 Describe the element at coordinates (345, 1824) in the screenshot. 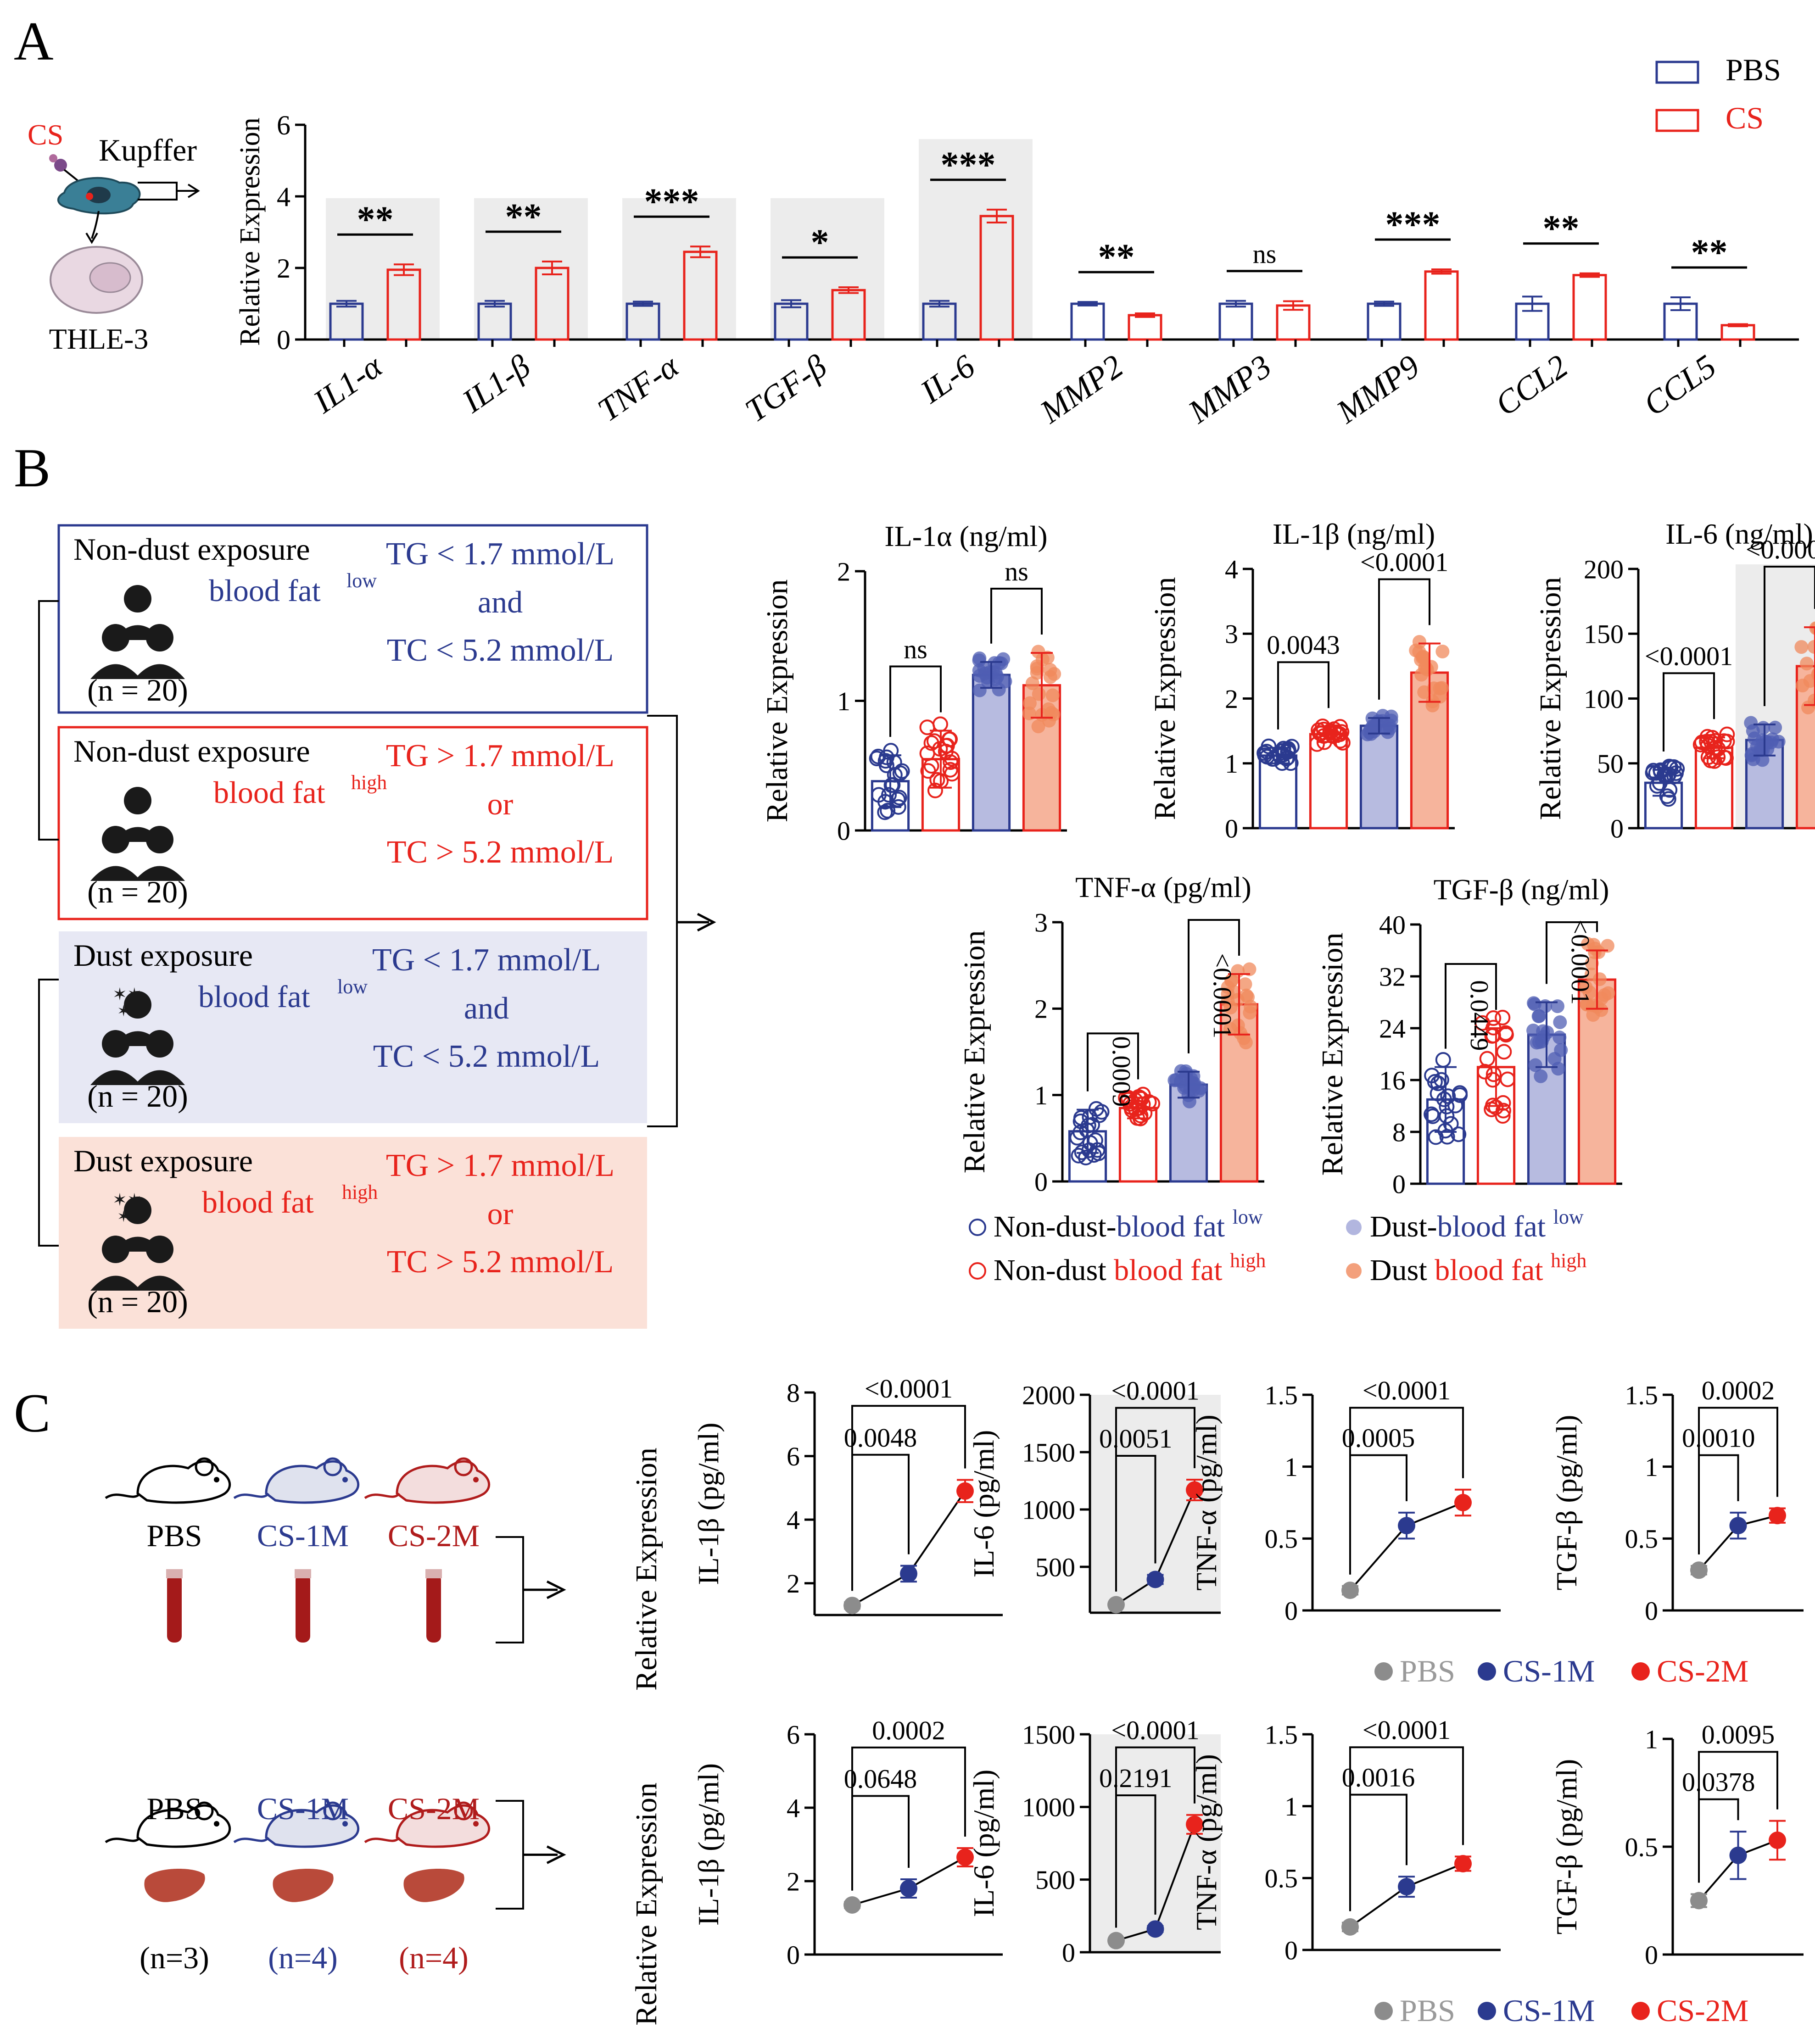

I see `mouse-eye` at that location.